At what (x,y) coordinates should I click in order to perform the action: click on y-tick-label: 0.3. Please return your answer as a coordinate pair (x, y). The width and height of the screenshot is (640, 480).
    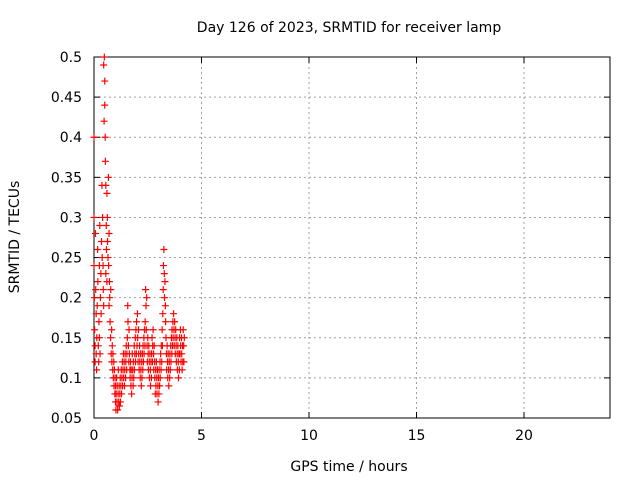
    Looking at the image, I should click on (71, 218).